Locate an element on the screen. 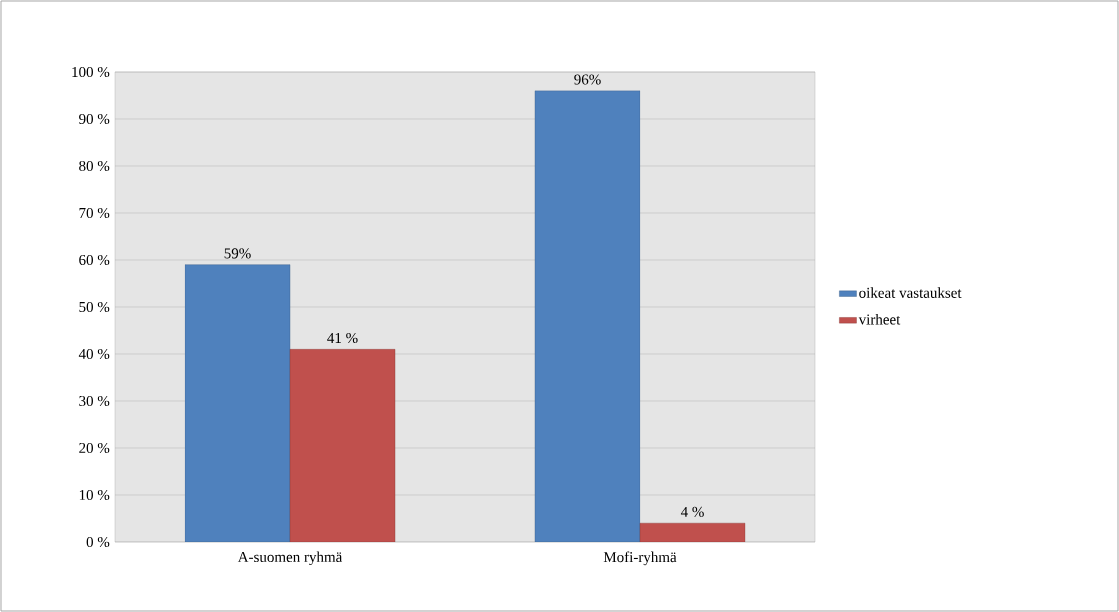 This screenshot has width=1119, height=612. legend-label: oikeat vastaukset is located at coordinates (910, 292).